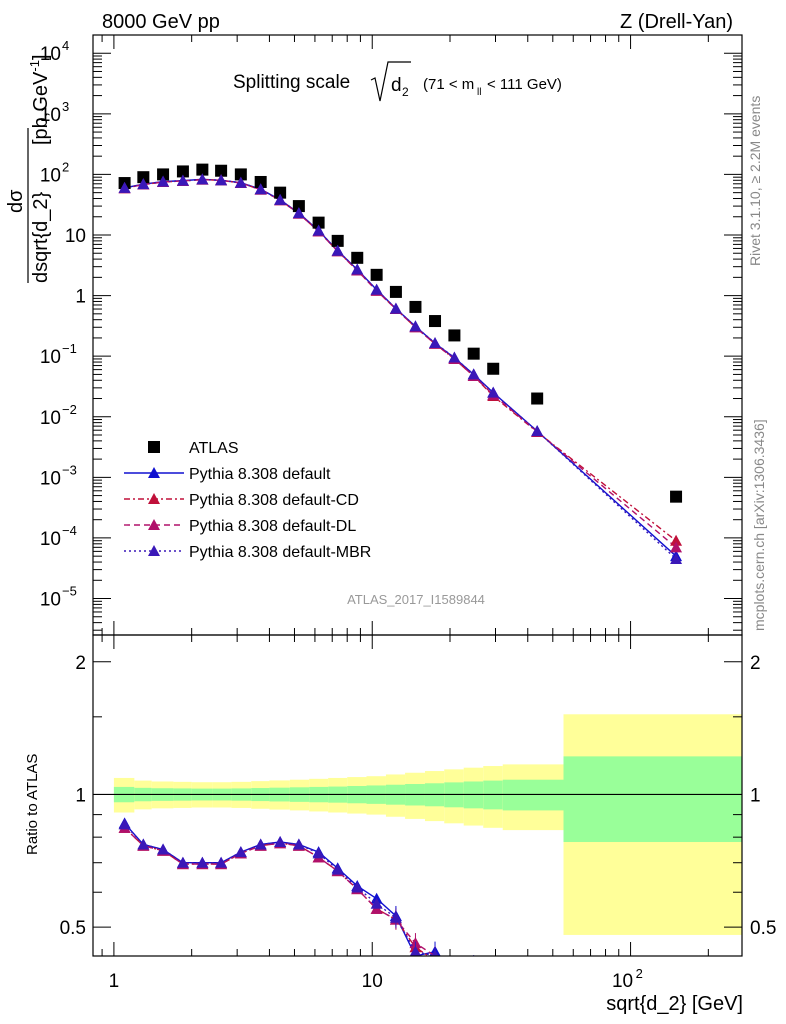  I want to click on ylabel-unit-sup: -1, so click(34, 66).